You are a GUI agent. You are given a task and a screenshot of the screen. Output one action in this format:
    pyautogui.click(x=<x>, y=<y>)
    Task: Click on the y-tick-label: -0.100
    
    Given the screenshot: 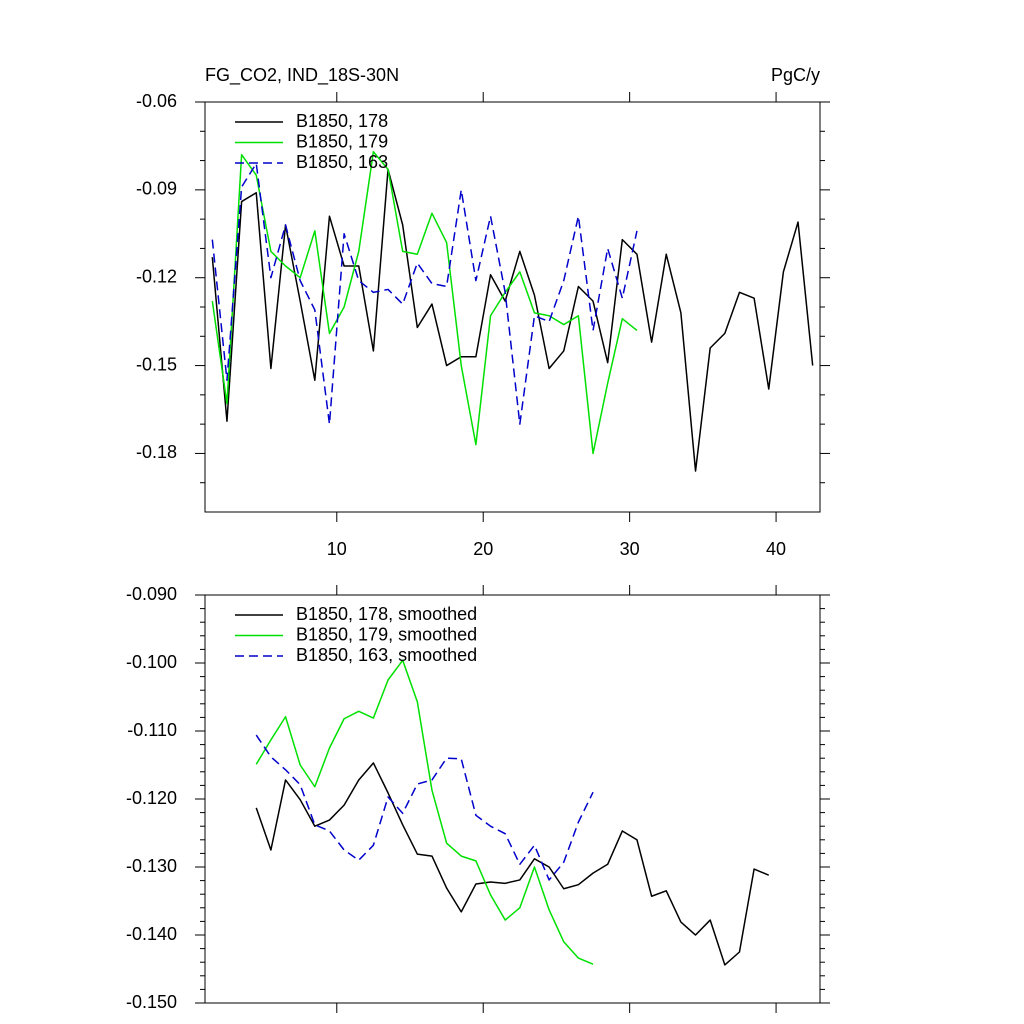 What is the action you would take?
    pyautogui.click(x=151, y=662)
    